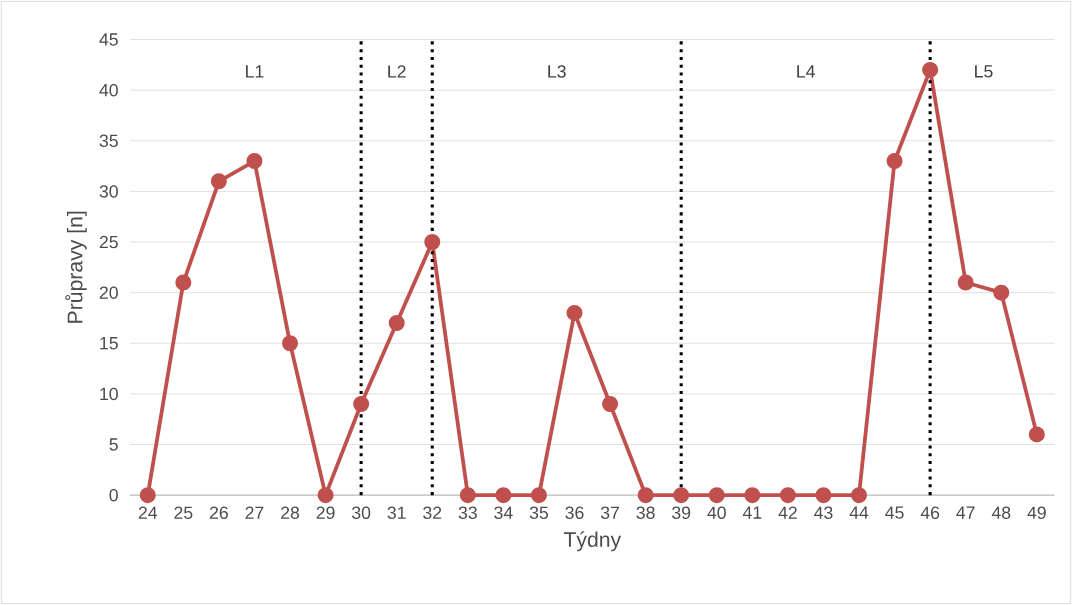  Describe the element at coordinates (752, 512) in the screenshot. I see `x-tick-label: 41` at that location.